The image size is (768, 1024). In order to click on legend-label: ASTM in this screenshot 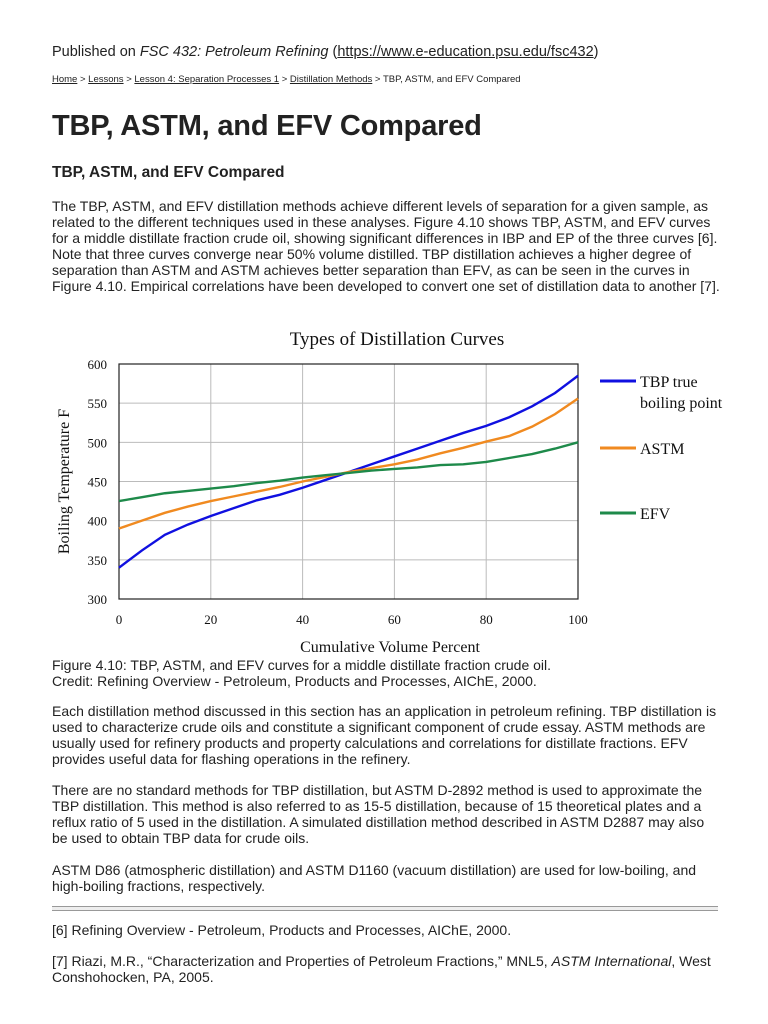, I will do `click(662, 449)`.